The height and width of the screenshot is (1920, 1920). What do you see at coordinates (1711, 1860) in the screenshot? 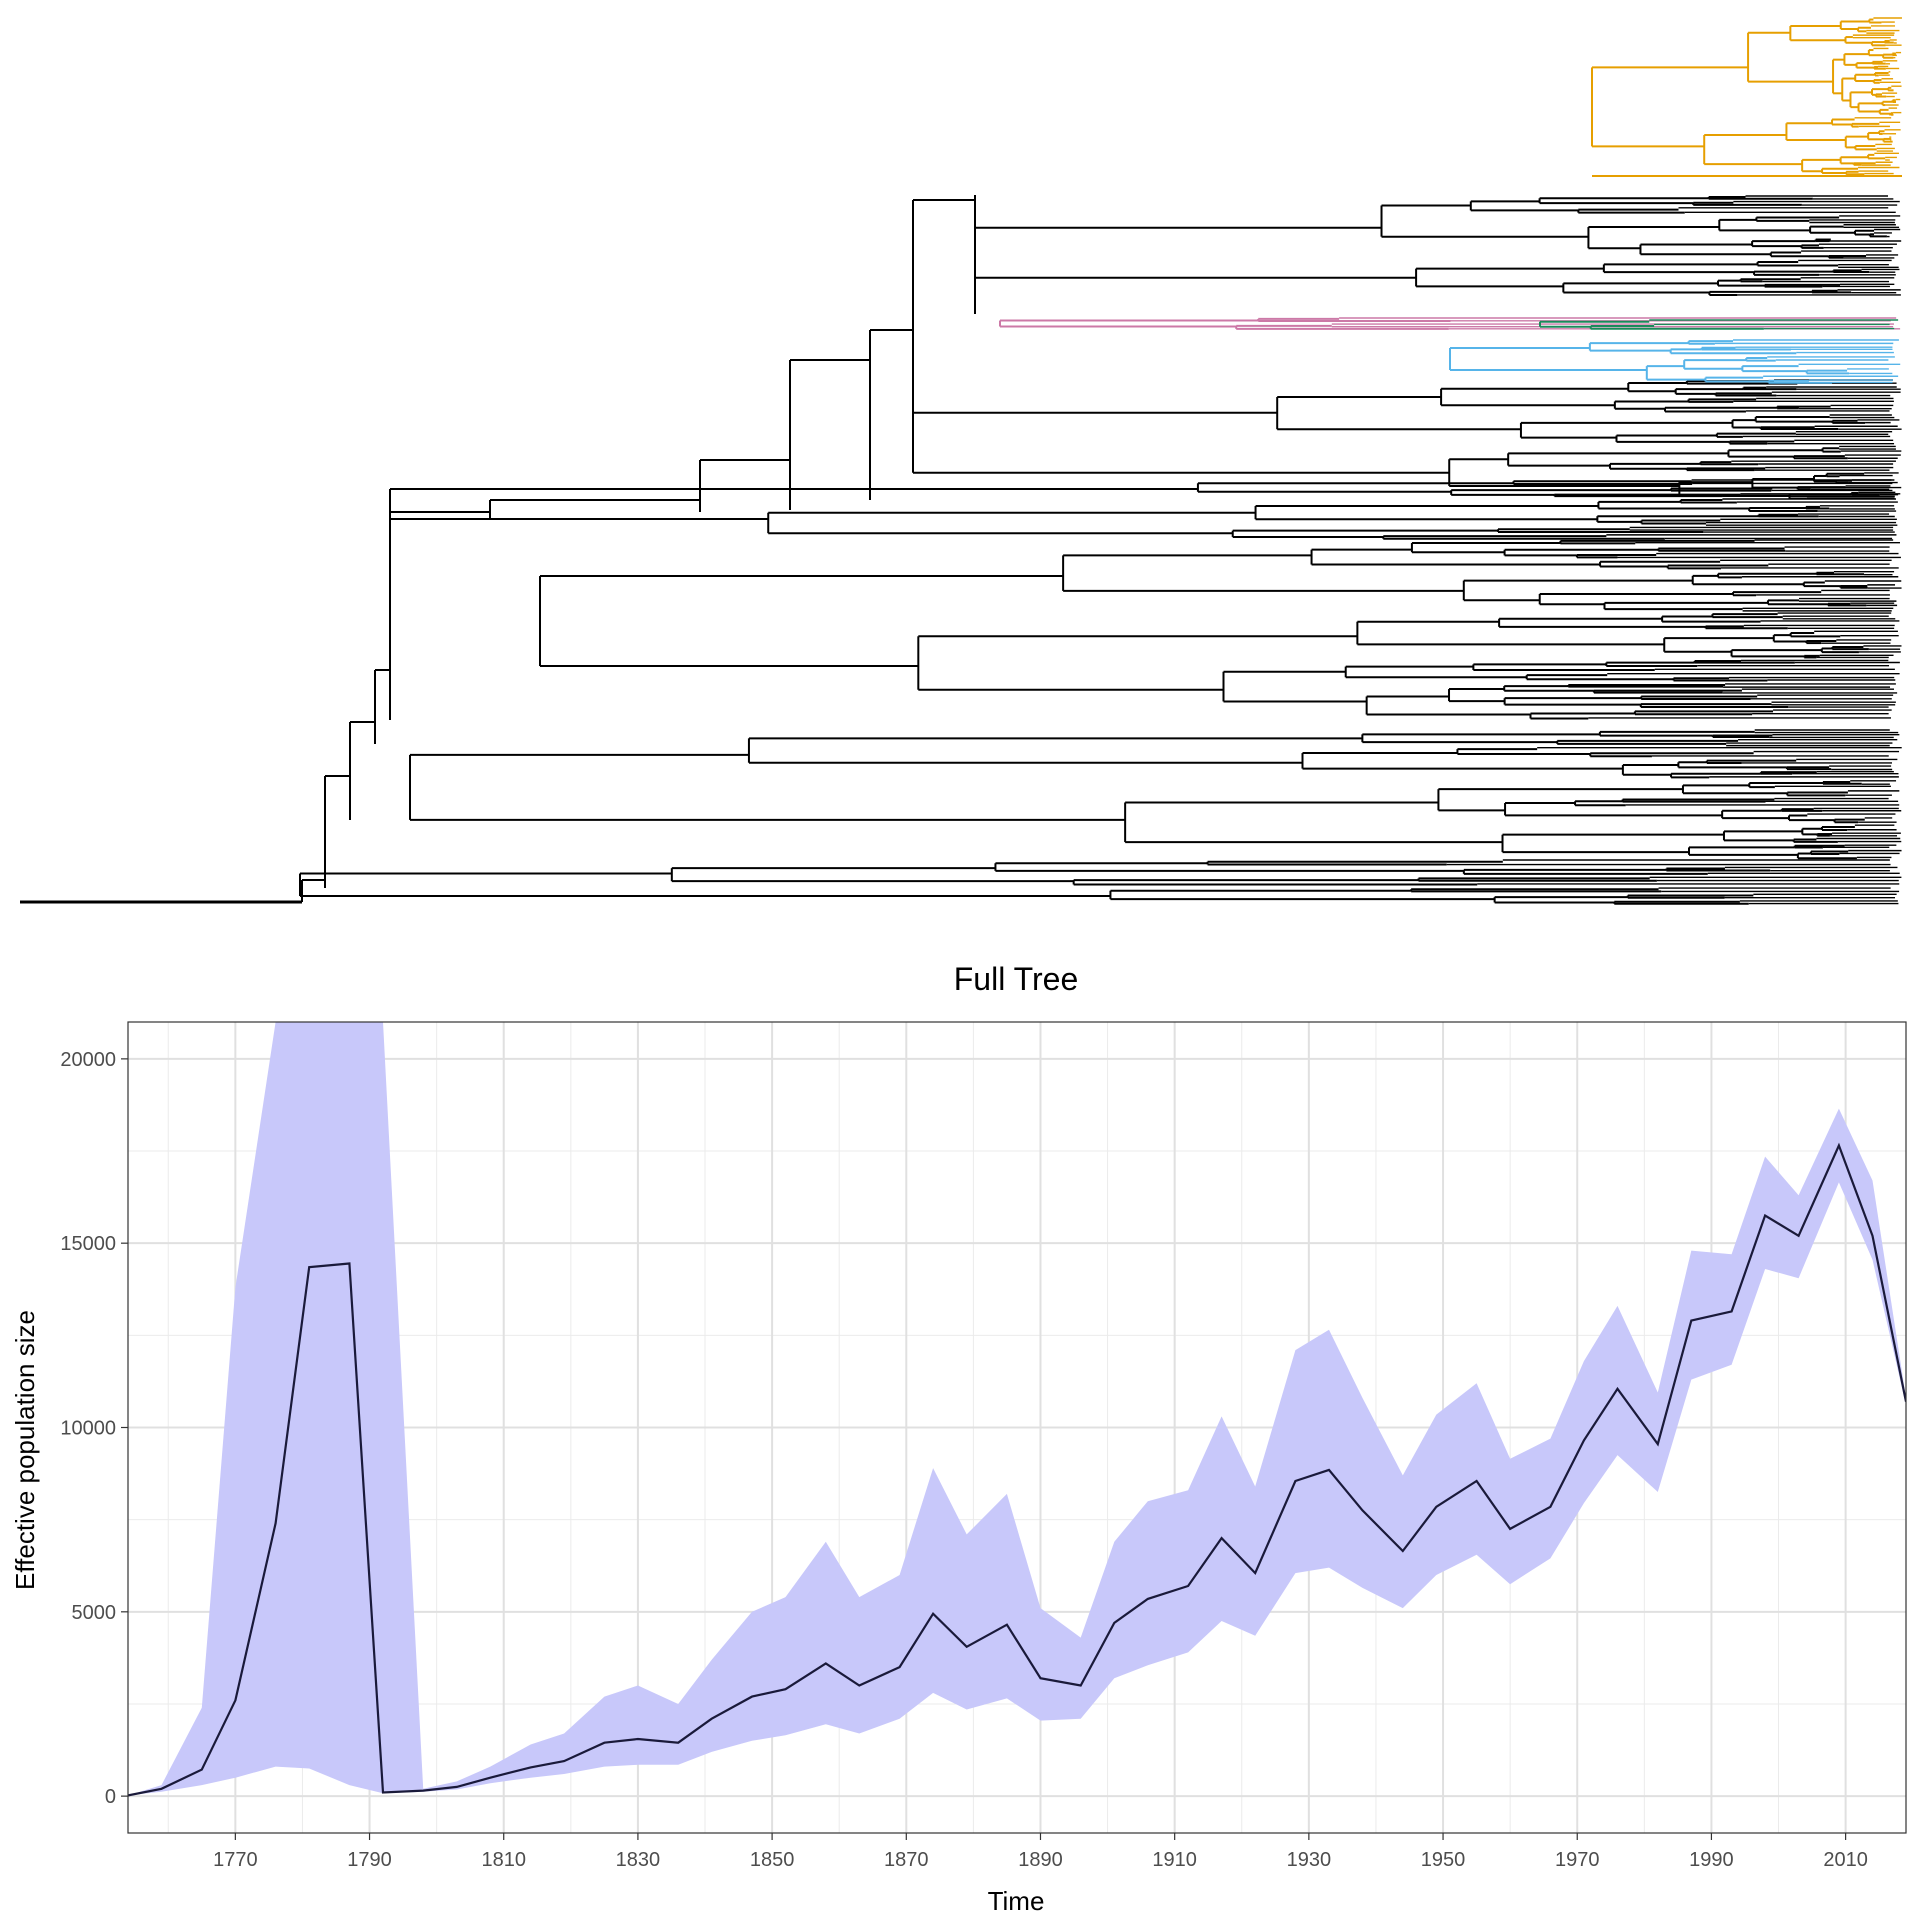
I see `x-tick-label: 1990` at bounding box center [1711, 1860].